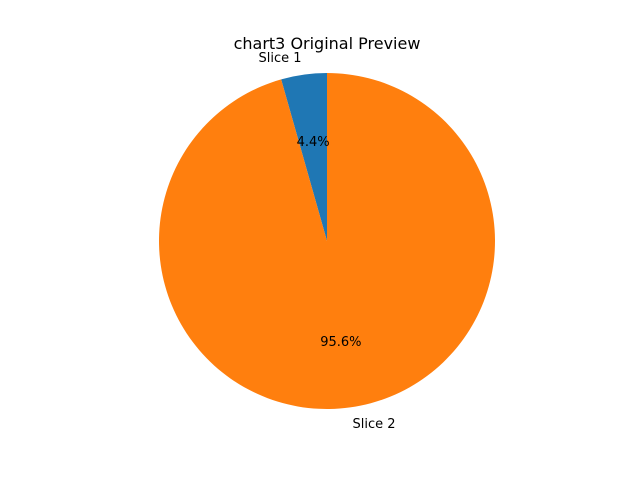 The height and width of the screenshot is (480, 640). What do you see at coordinates (374, 424) in the screenshot?
I see `slice-label-2: Slice 2` at bounding box center [374, 424].